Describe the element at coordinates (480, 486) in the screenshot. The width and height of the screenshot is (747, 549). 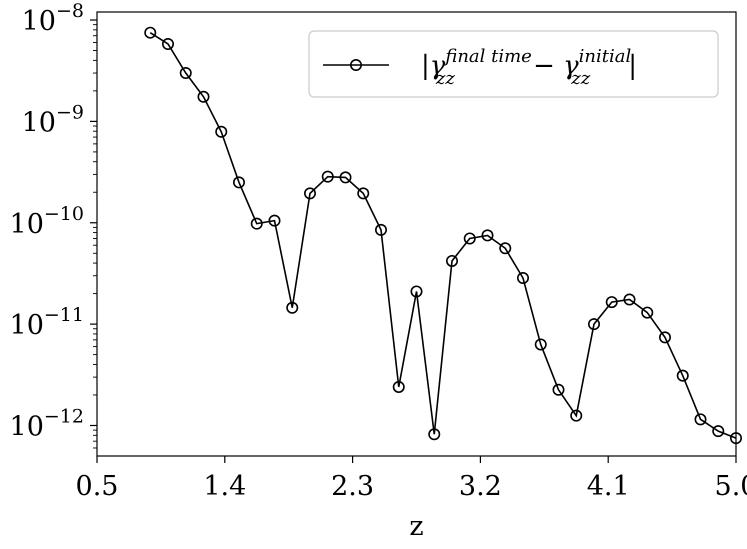
I see `x-tick-label: 3.2` at that location.